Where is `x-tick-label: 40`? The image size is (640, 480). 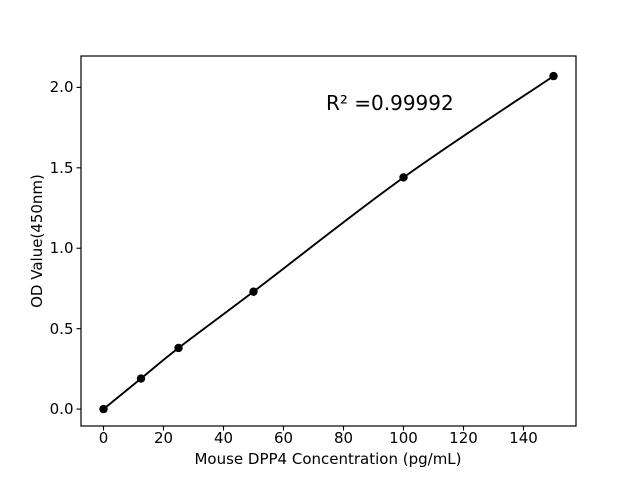
x-tick-label: 40 is located at coordinates (223, 438).